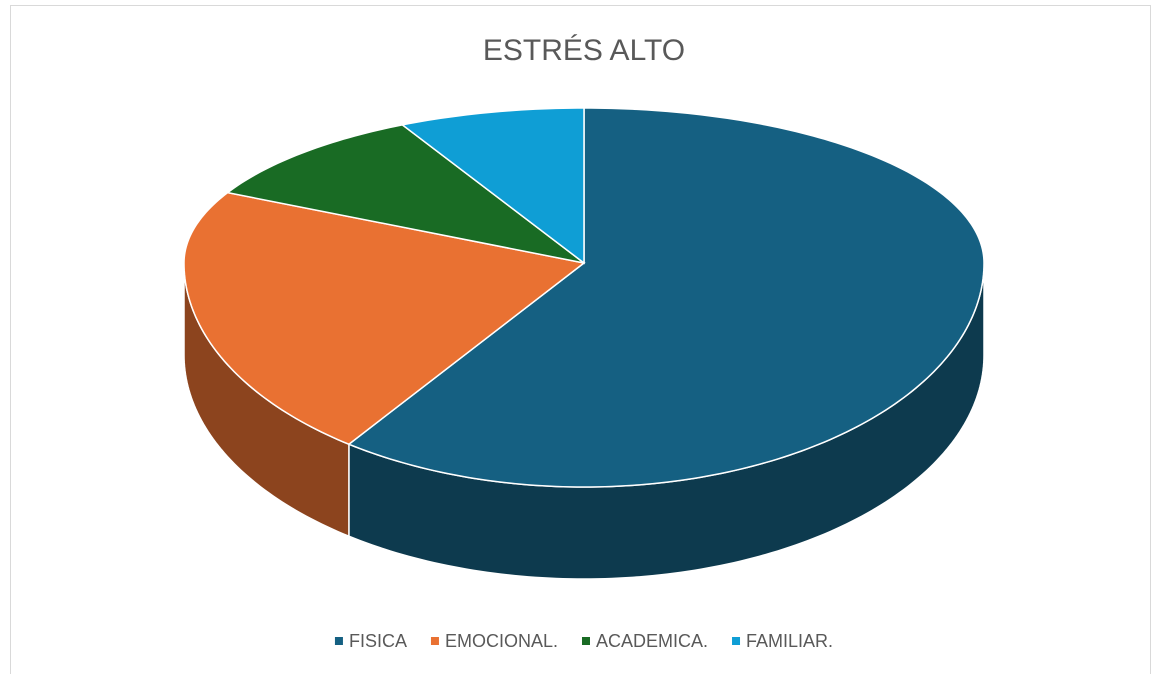 Image resolution: width=1160 pixels, height=674 pixels. I want to click on legend-item: EMOCIONAL., so click(494, 641).